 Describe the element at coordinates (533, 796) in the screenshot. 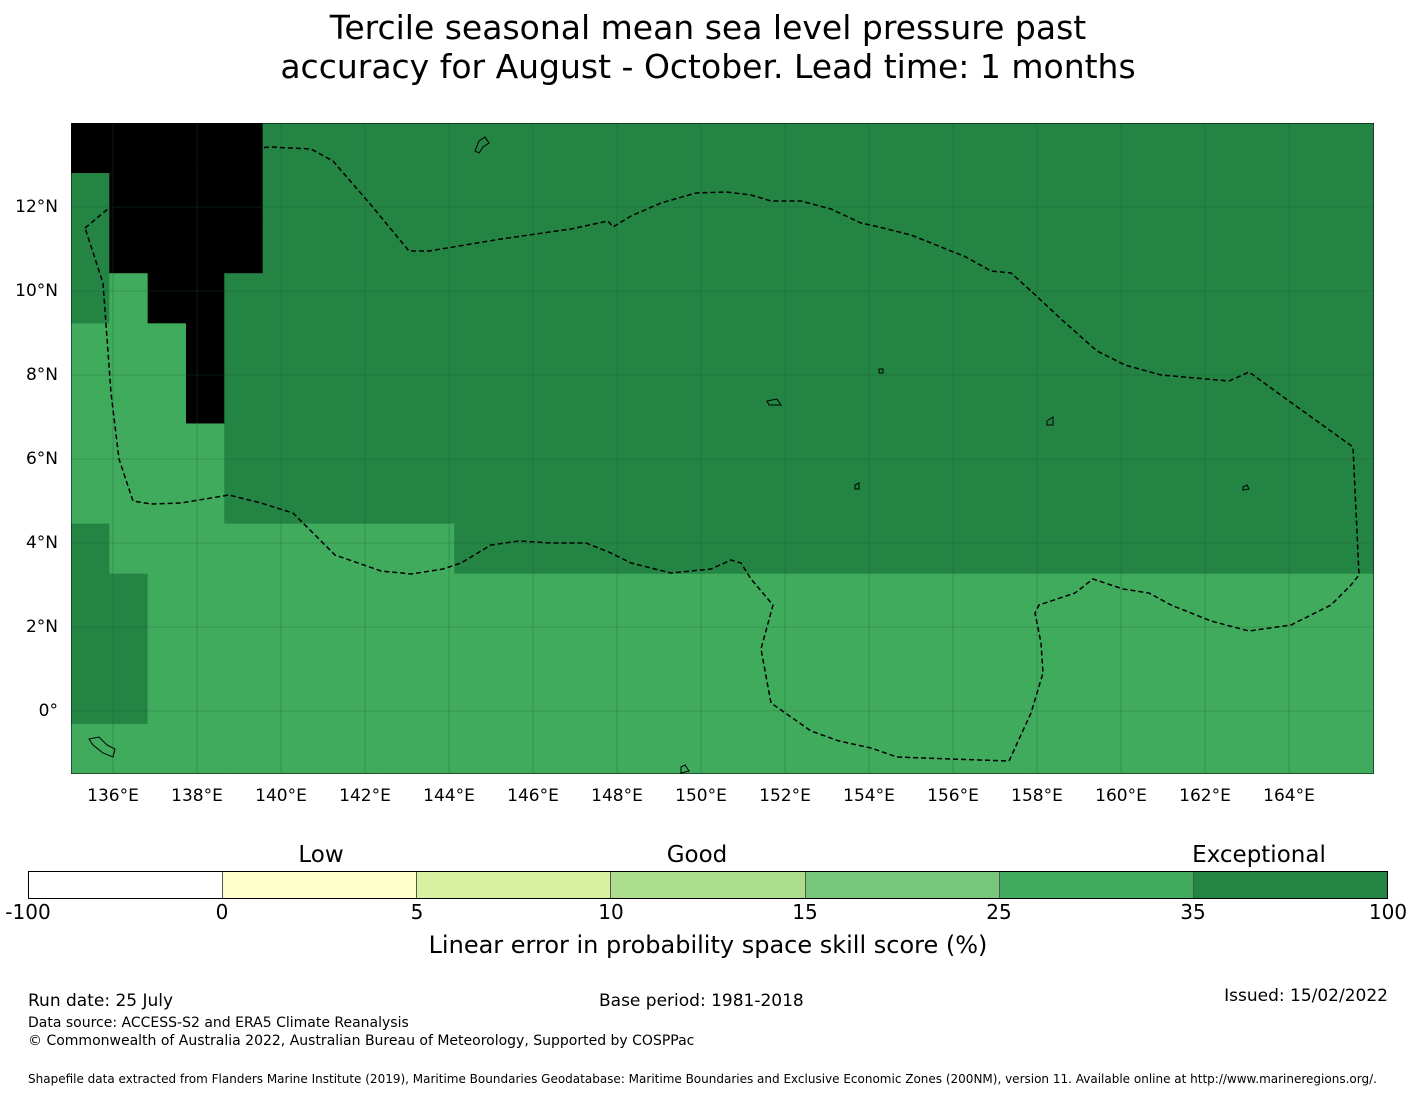

I see `lon-label: 146°E` at that location.